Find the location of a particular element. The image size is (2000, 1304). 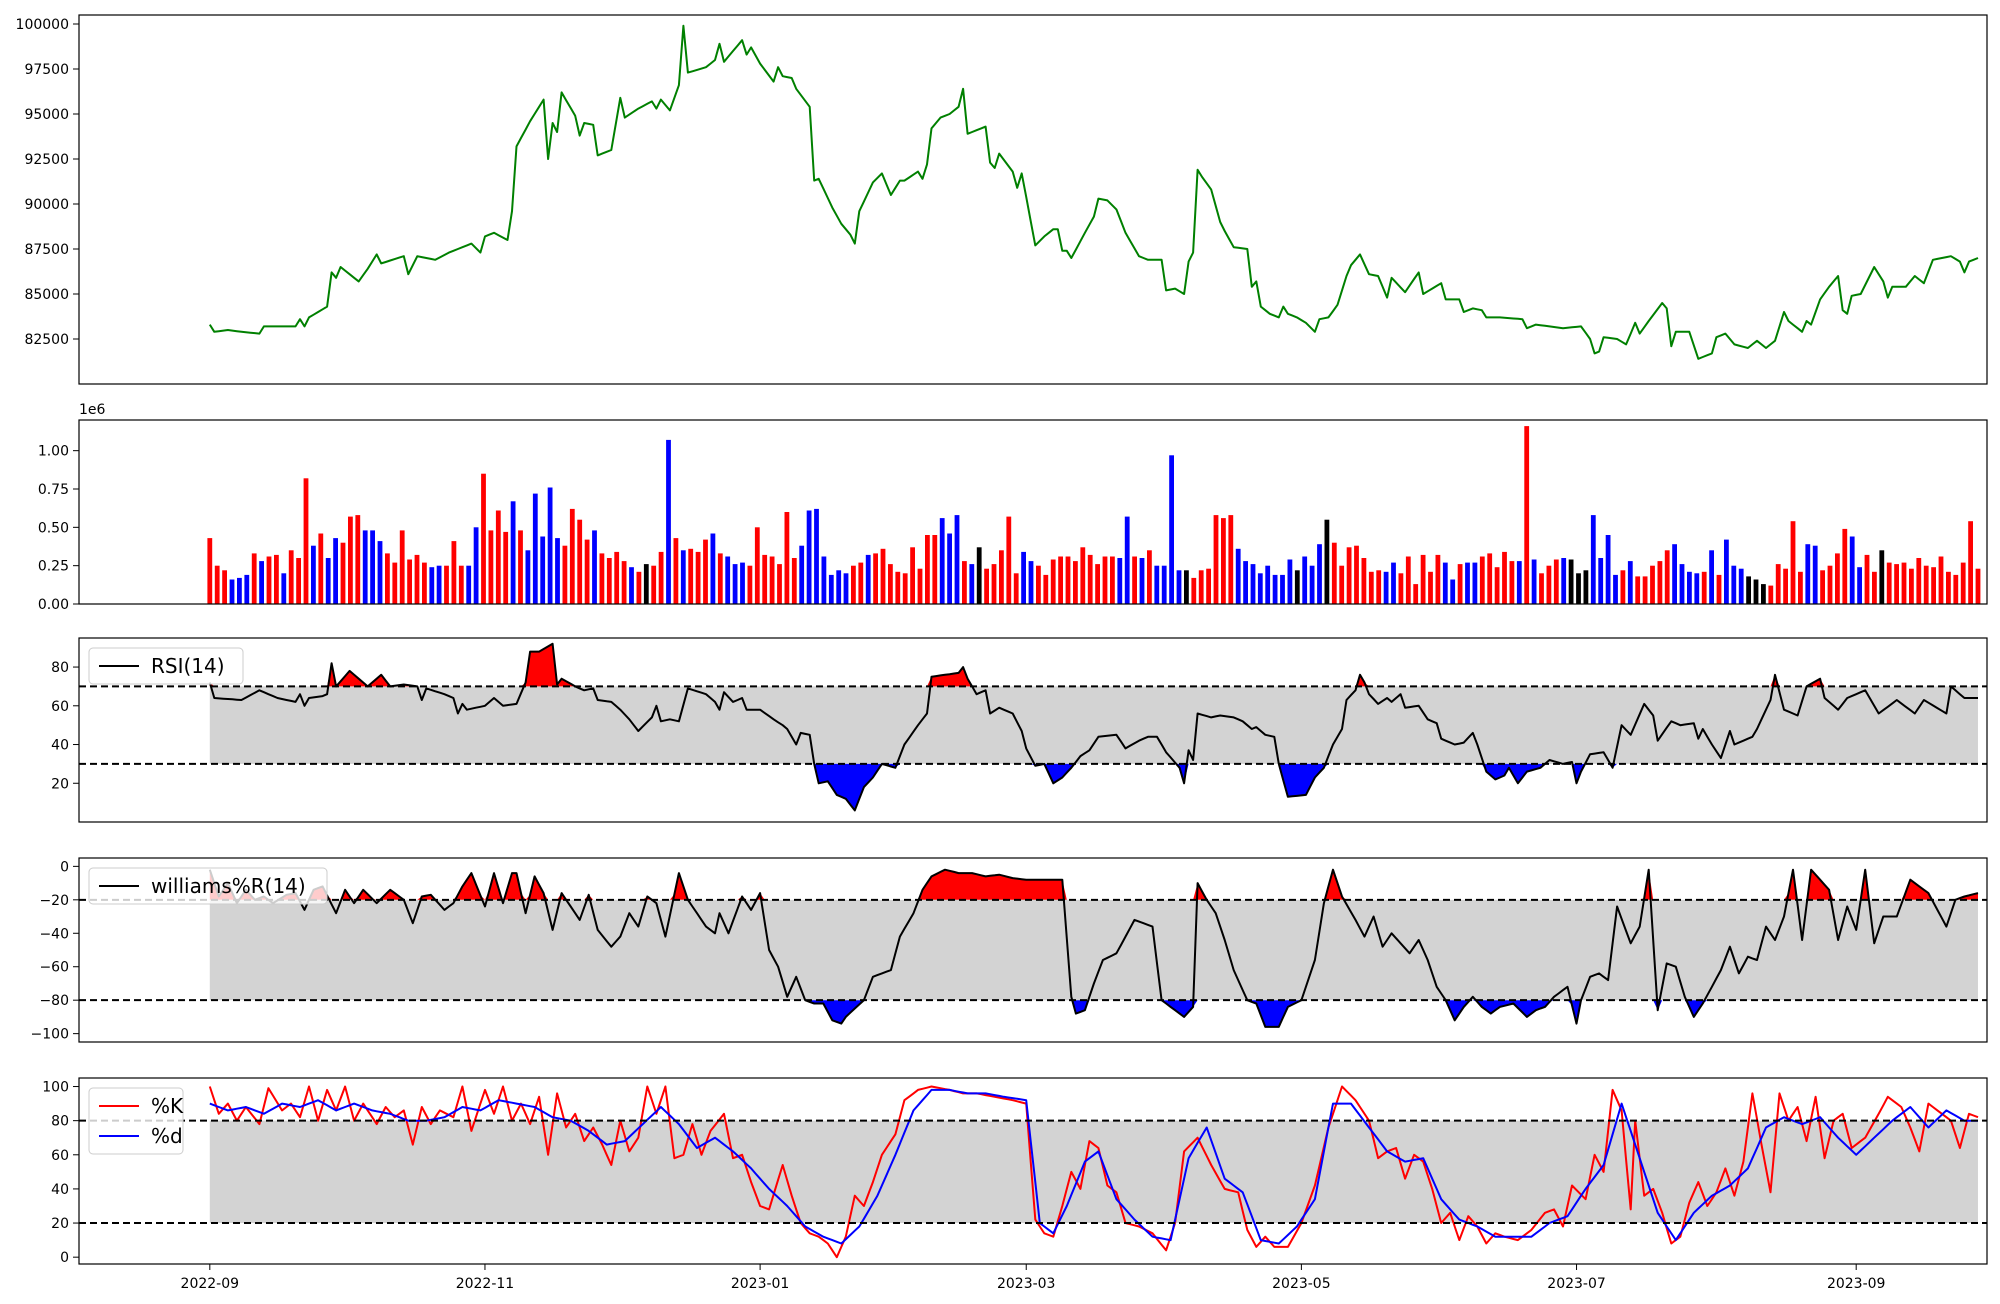

rsi-overbought-fill is located at coordinates (1093, 665).